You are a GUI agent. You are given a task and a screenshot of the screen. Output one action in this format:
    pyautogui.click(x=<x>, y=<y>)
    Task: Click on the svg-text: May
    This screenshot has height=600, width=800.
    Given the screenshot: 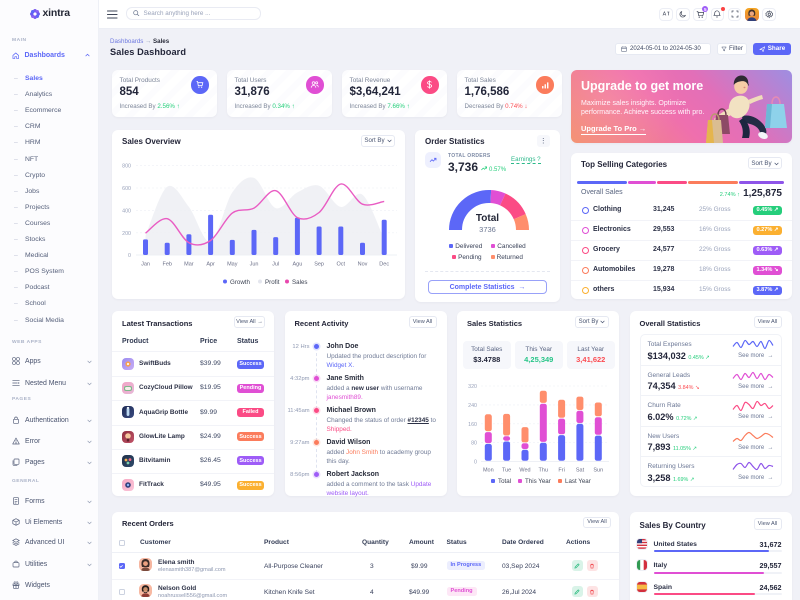 What is the action you would take?
    pyautogui.click(x=232, y=265)
    